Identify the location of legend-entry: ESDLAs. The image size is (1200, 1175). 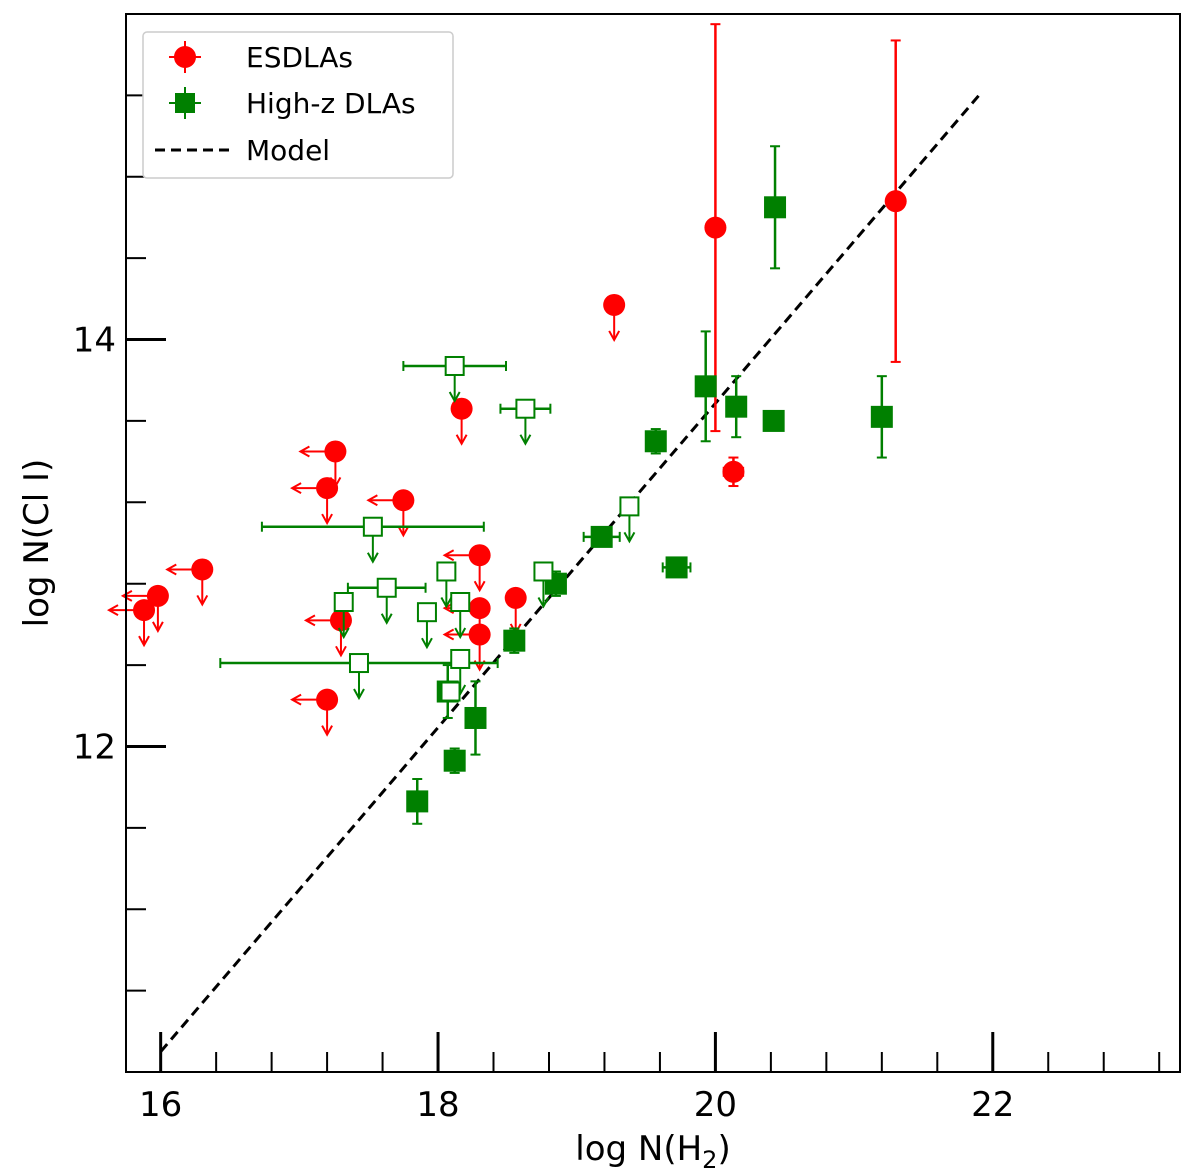
(261, 57).